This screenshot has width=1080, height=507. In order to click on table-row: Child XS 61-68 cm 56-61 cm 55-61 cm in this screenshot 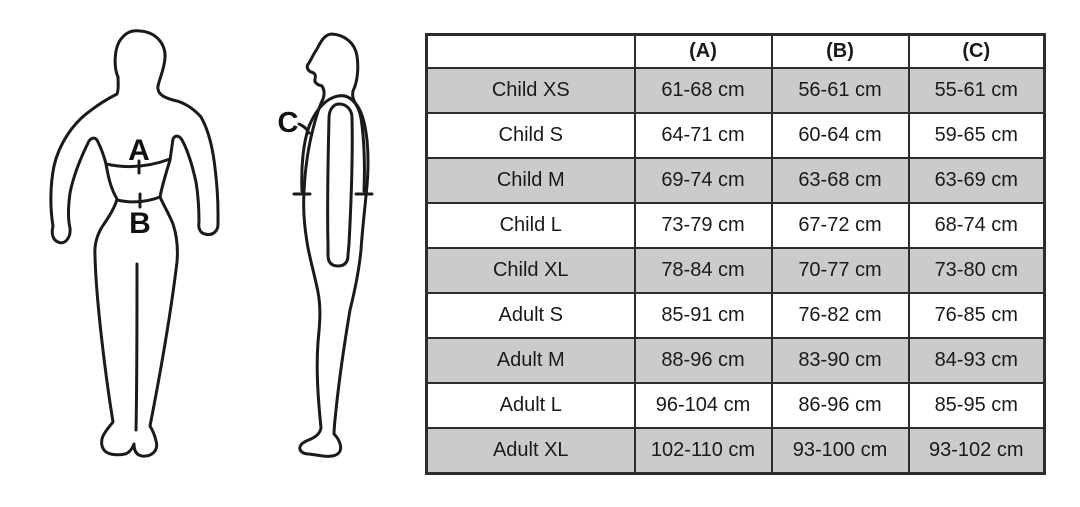, I will do `click(735, 90)`.